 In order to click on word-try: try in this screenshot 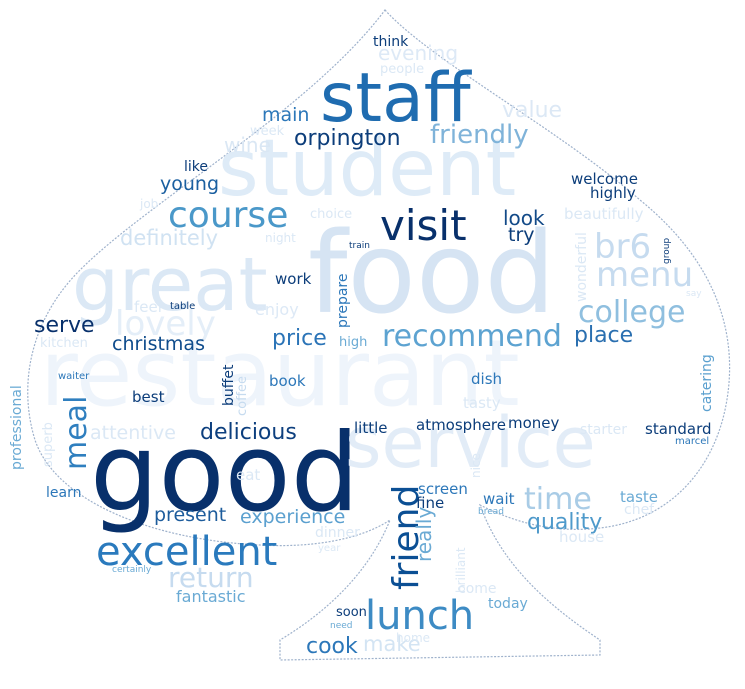, I will do `click(521, 235)`.